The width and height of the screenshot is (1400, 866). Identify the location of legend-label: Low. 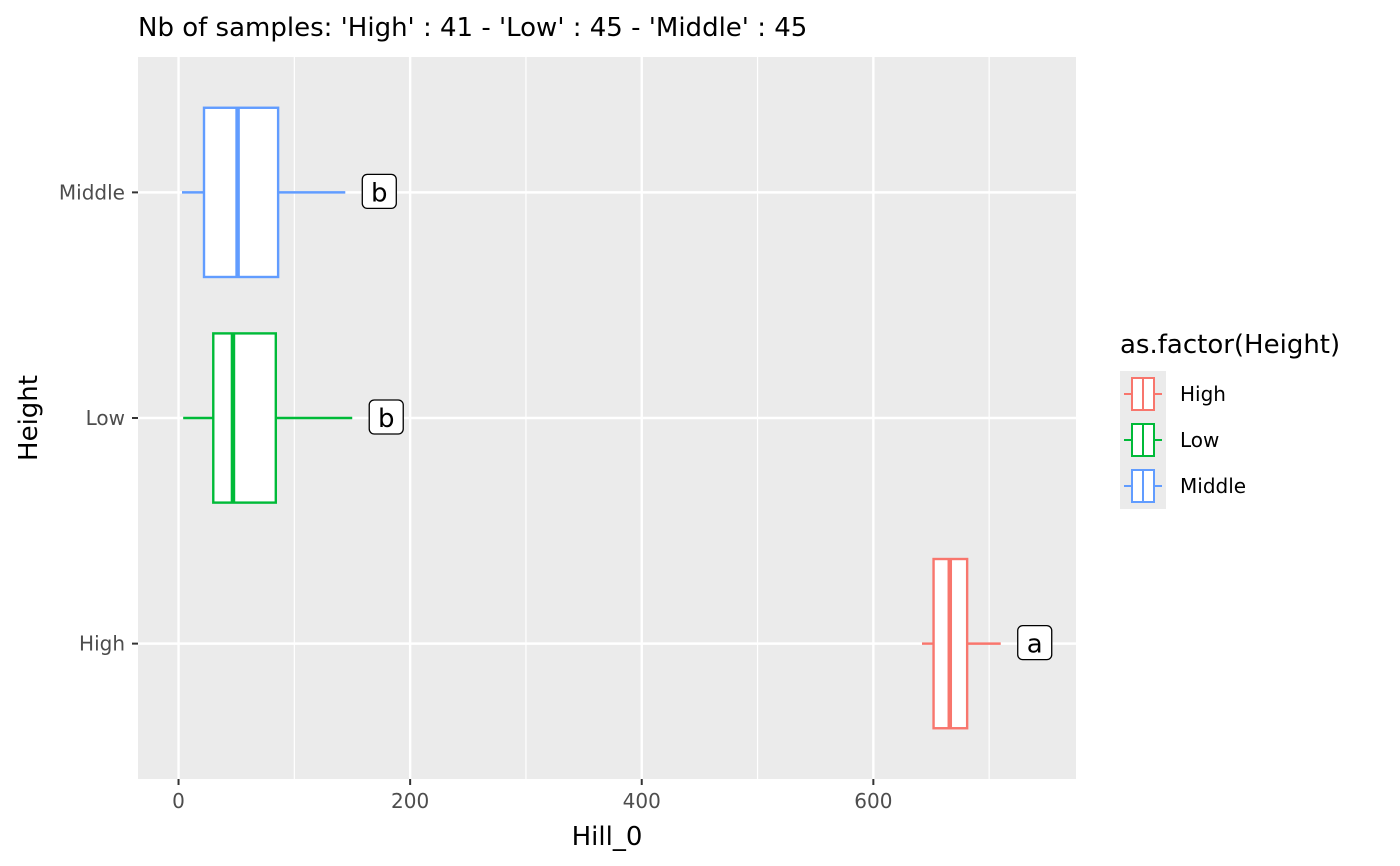
(1199, 440).